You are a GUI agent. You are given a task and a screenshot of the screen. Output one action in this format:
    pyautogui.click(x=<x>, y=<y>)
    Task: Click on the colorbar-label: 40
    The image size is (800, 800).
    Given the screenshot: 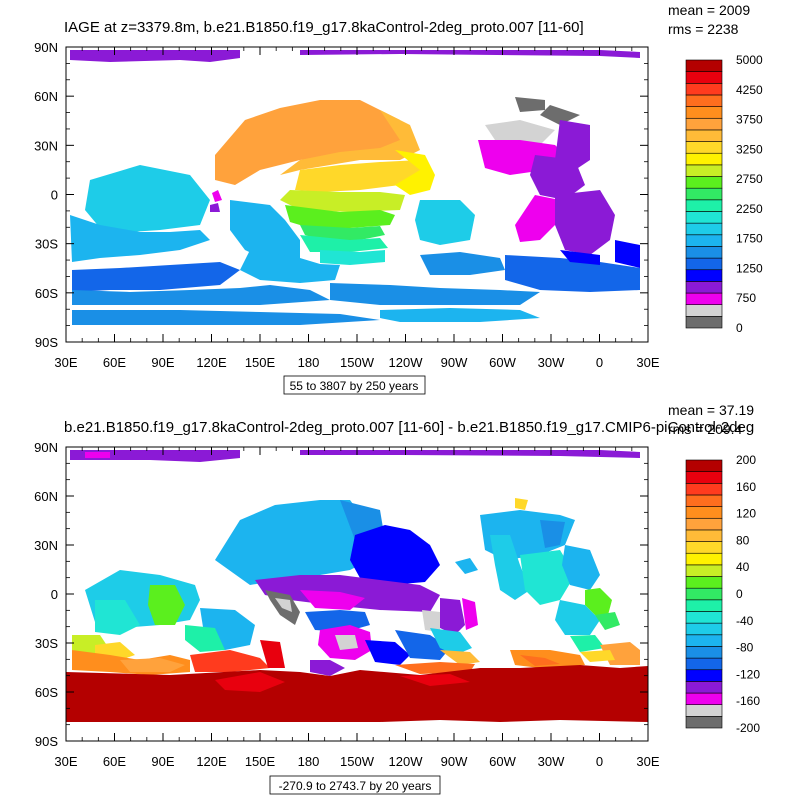 What is the action you would take?
    pyautogui.click(x=743, y=567)
    